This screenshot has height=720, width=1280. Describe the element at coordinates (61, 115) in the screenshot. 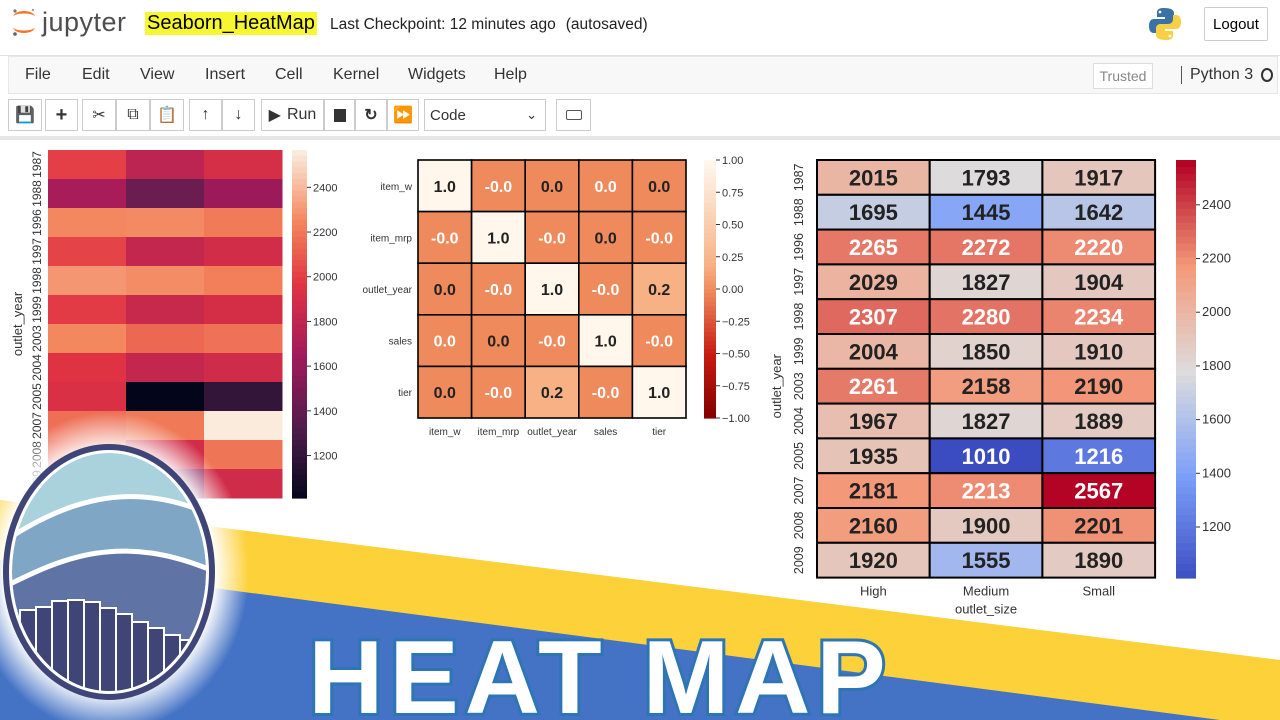

I see `insert-cell-button: +` at that location.